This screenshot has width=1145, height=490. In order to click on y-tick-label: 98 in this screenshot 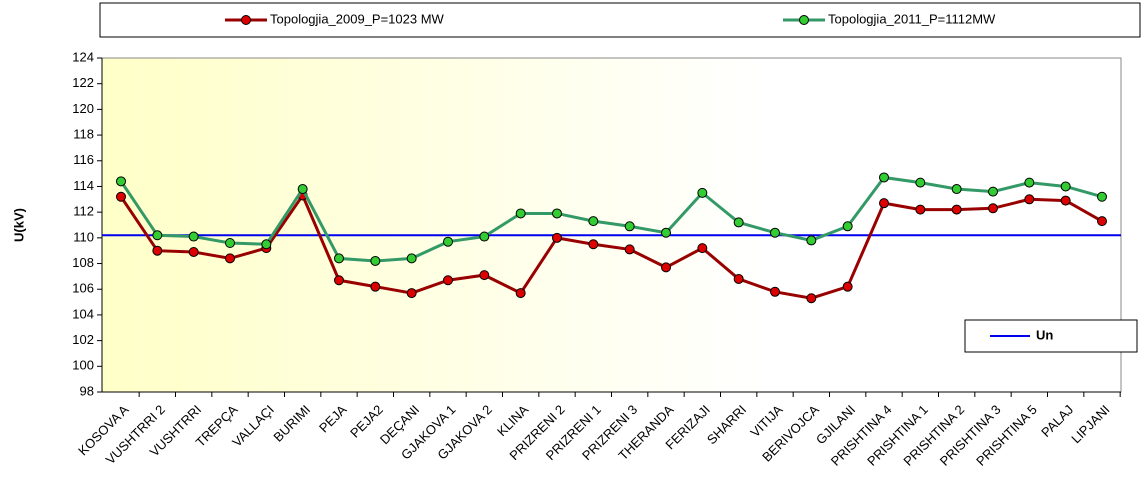, I will do `click(87, 390)`.